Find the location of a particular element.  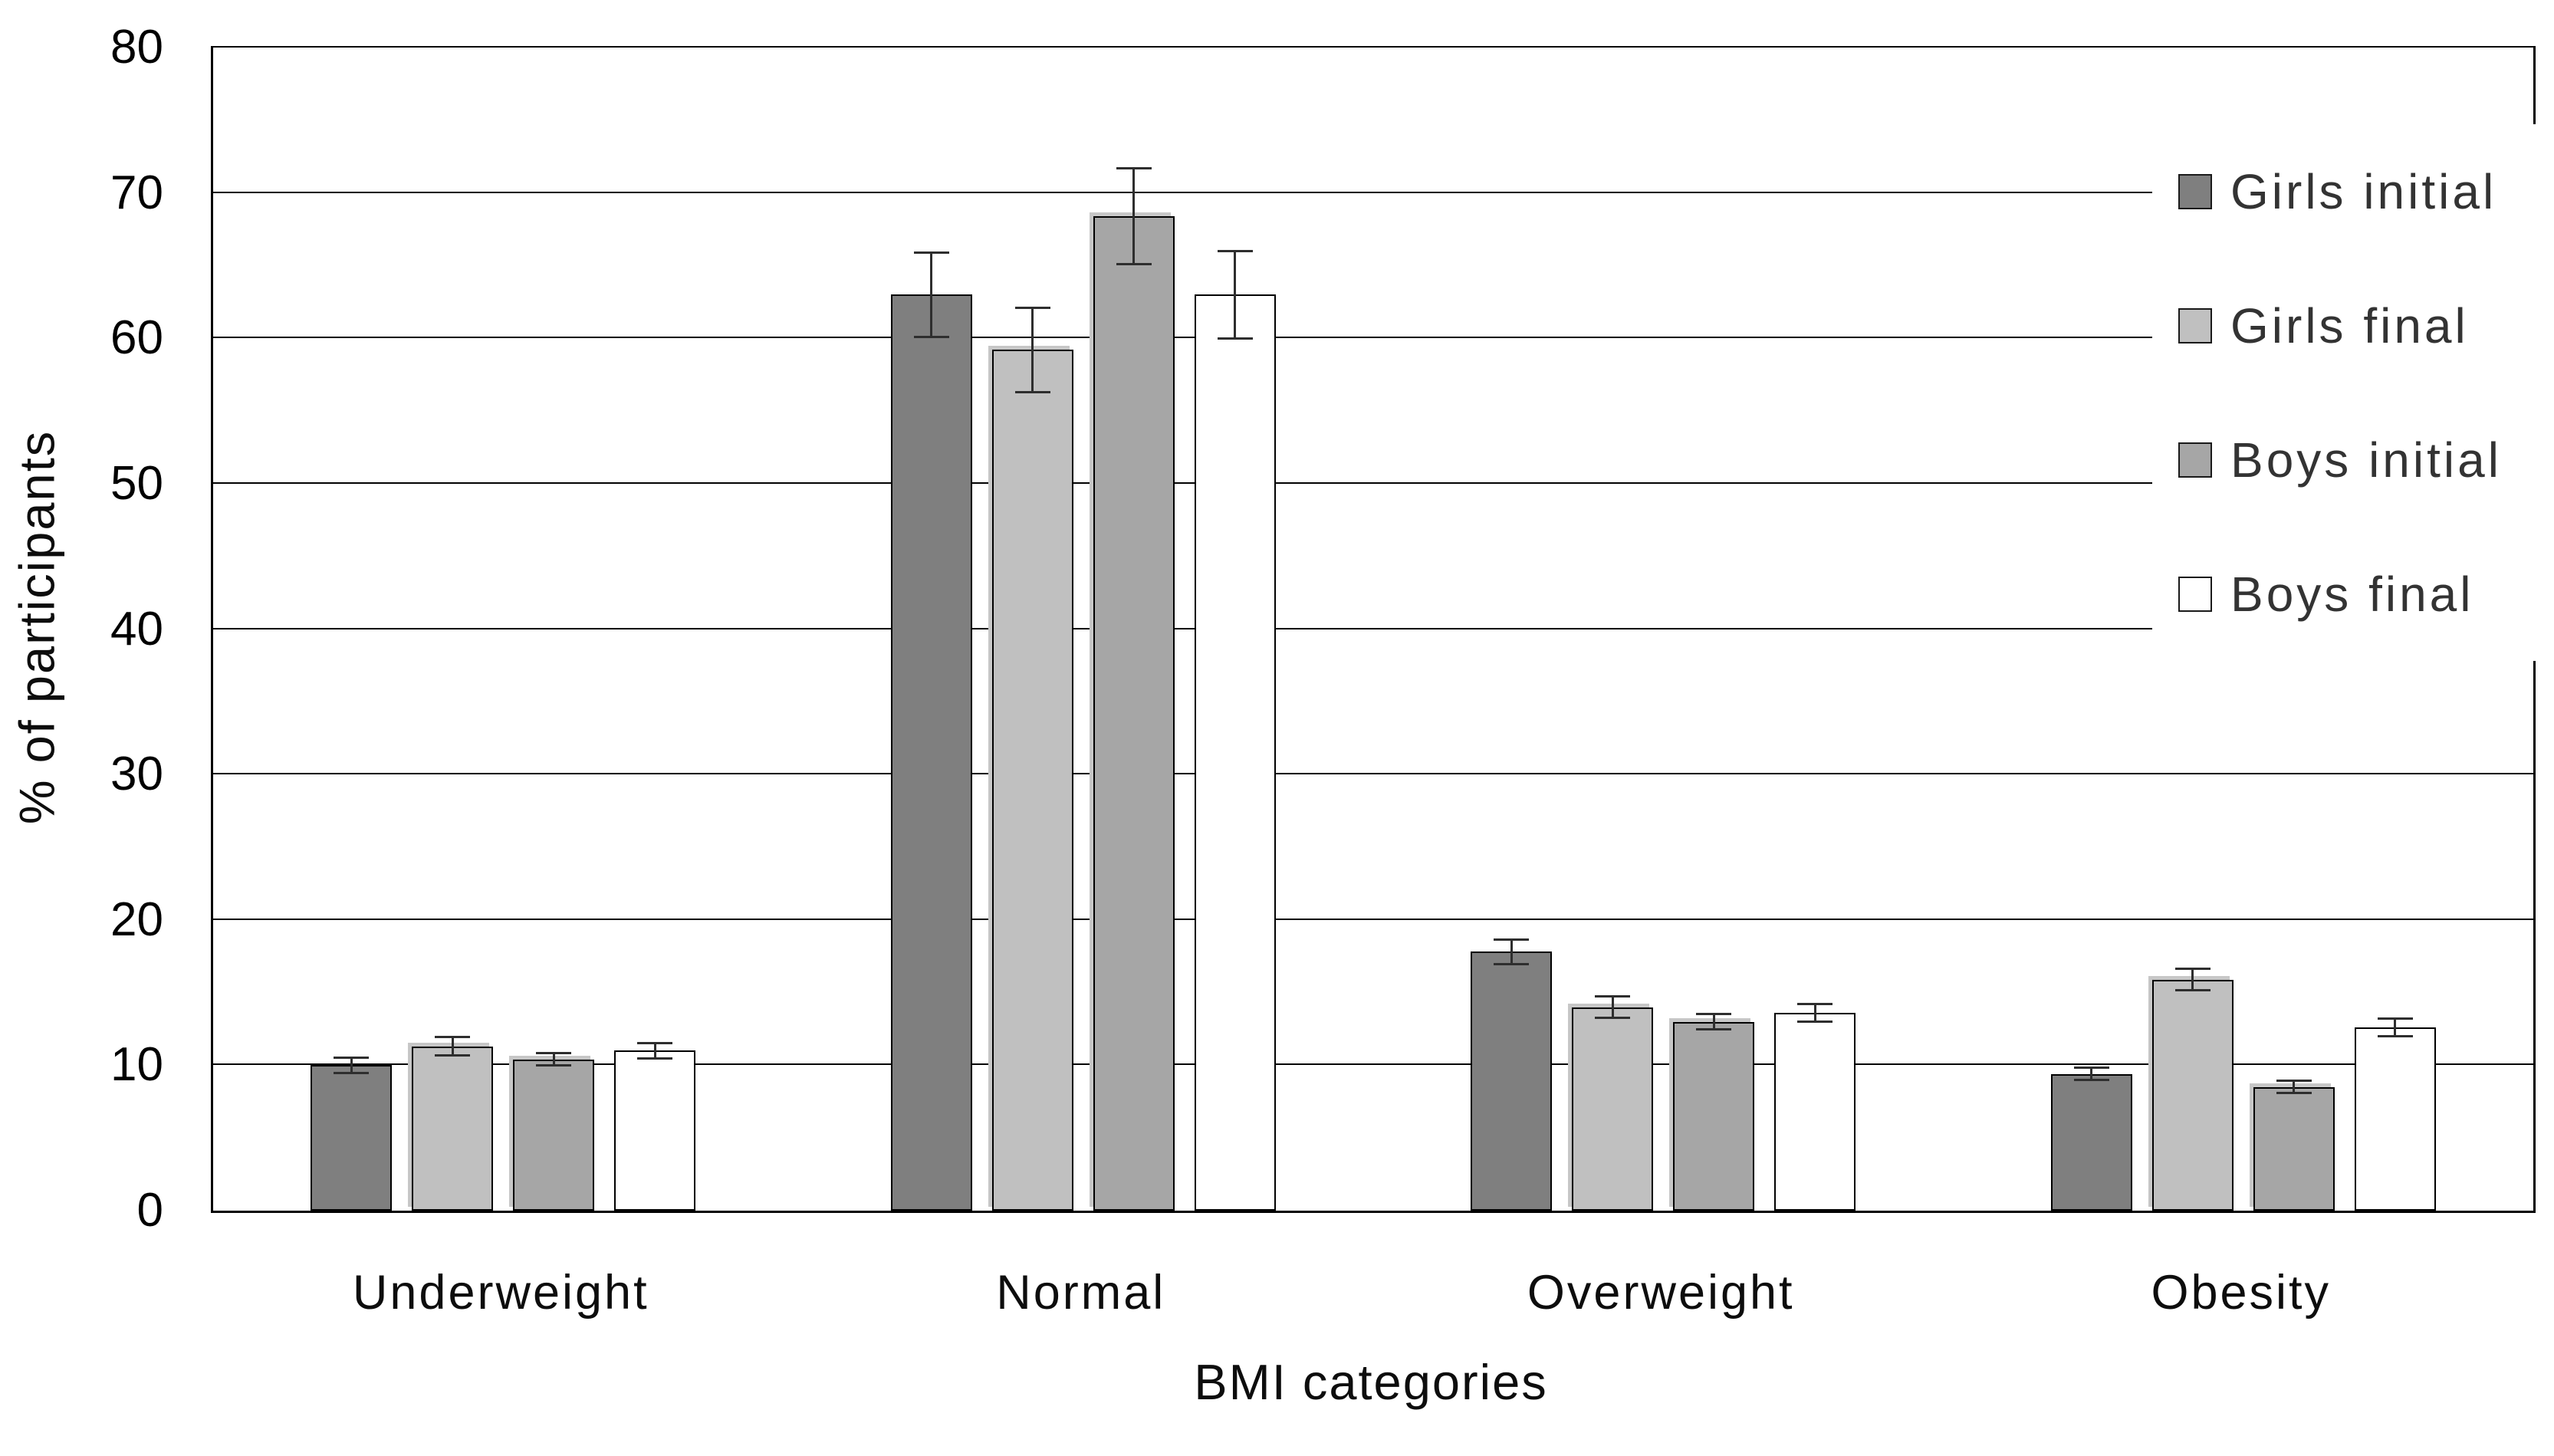

bar-boys-initial-obesity is located at coordinates (2294, 1145).